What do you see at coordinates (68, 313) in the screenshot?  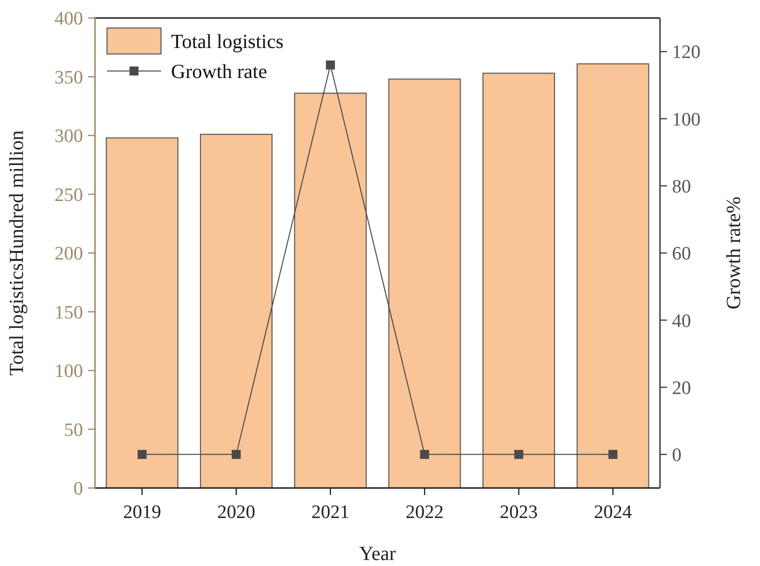 I see `y-tick-label: 150` at bounding box center [68, 313].